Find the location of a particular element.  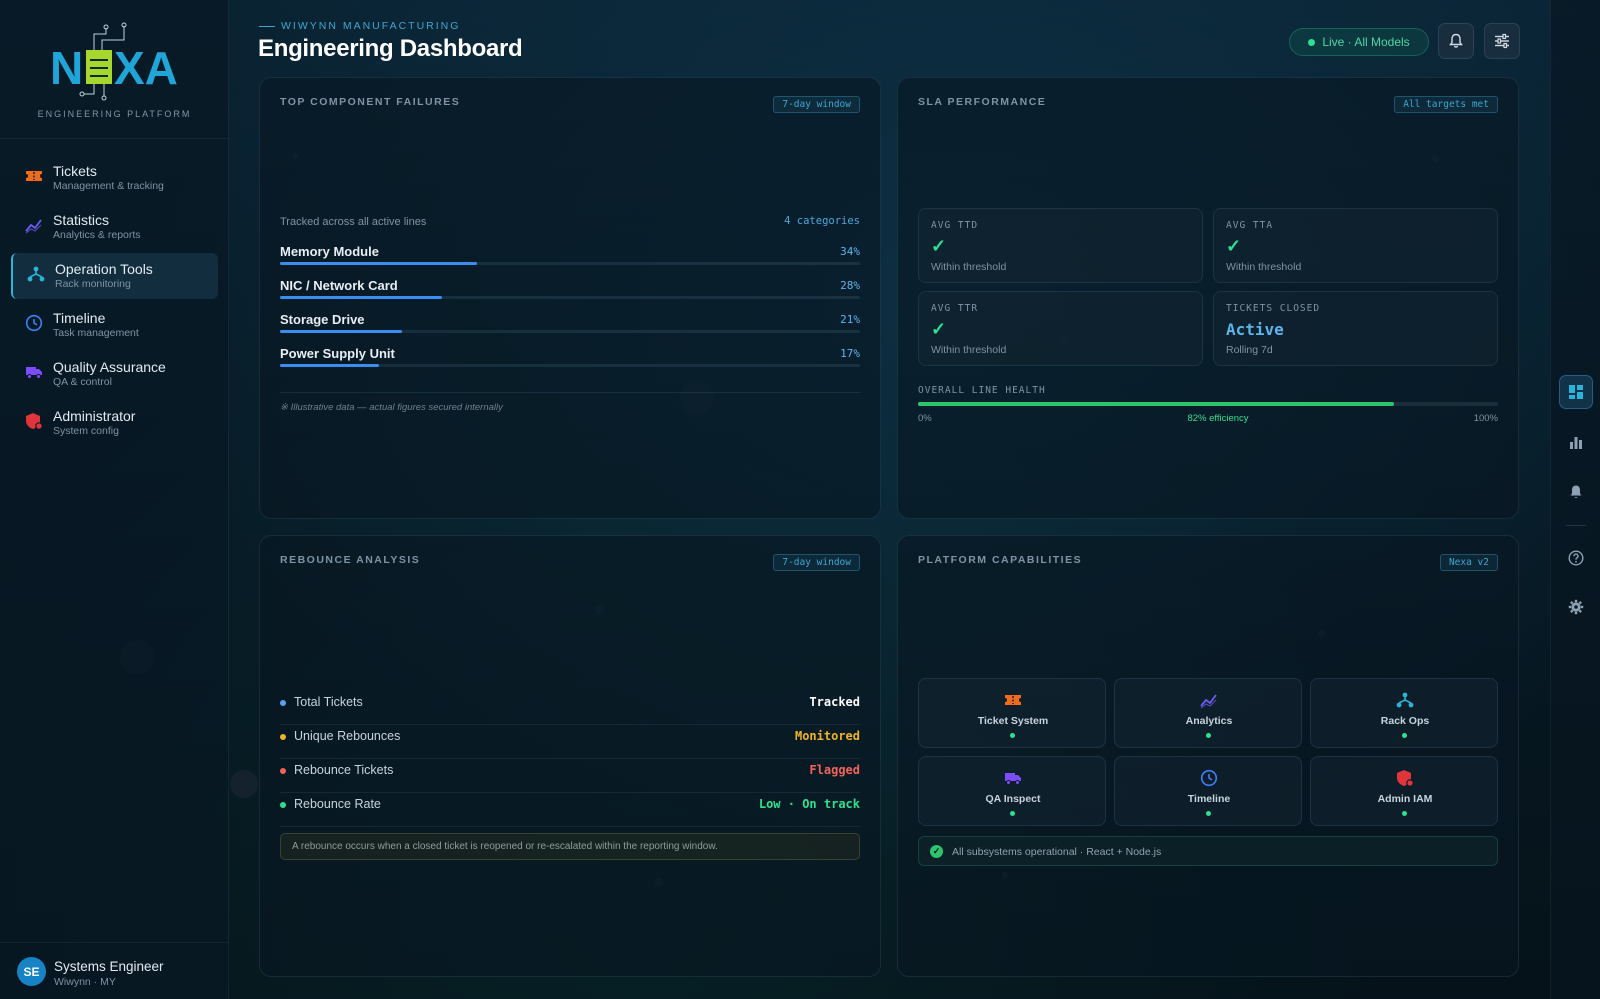

version-tag: Nexa v2 is located at coordinates (1469, 562).